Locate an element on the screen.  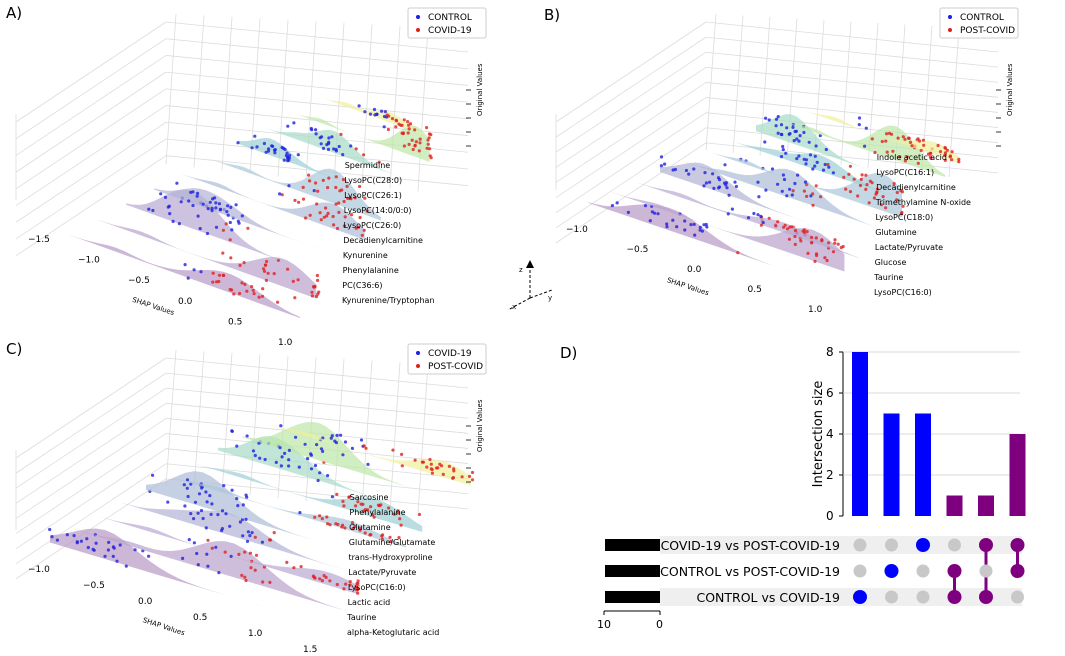
feature-label: Glutamine is located at coordinates (370, 527).